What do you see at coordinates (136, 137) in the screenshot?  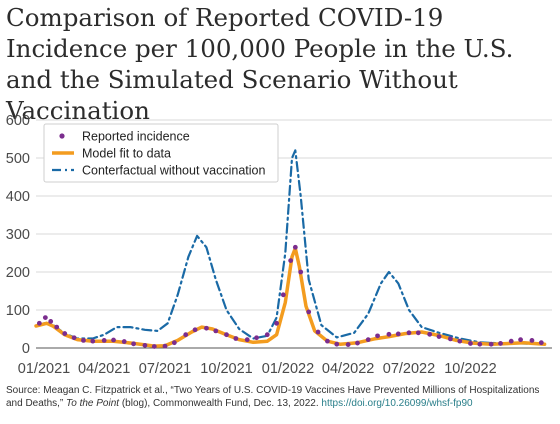 I see `legend-label: Reported incidence` at bounding box center [136, 137].